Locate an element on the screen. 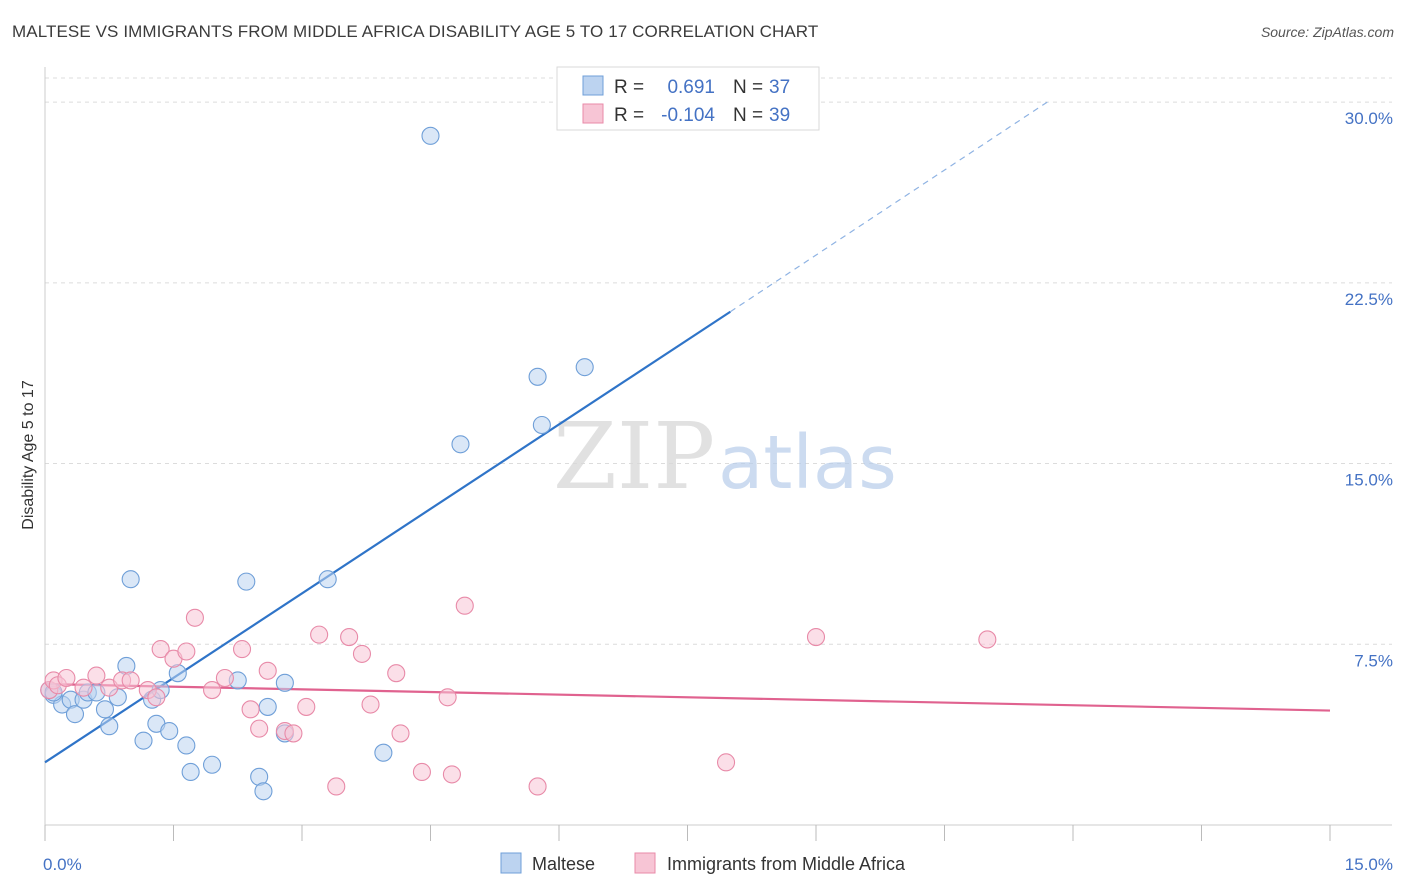  legend-n-label-1: N = is located at coordinates (748, 87).